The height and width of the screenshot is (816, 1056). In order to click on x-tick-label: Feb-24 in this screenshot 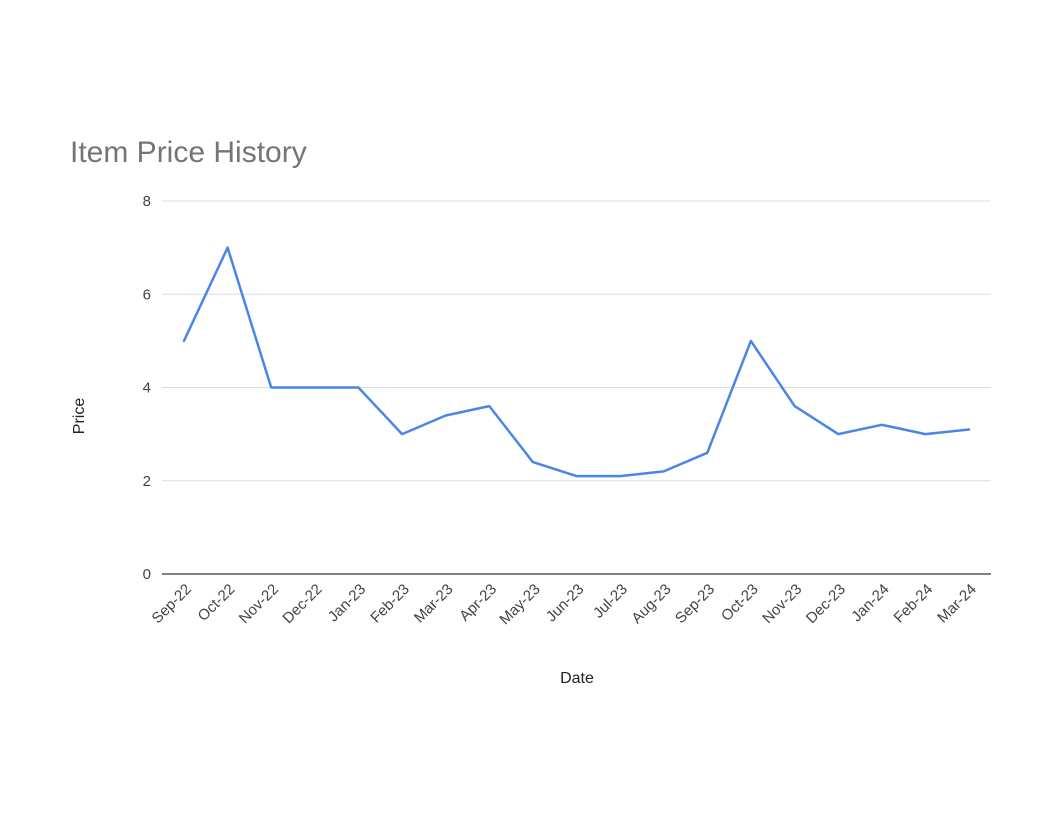, I will do `click(914, 604)`.